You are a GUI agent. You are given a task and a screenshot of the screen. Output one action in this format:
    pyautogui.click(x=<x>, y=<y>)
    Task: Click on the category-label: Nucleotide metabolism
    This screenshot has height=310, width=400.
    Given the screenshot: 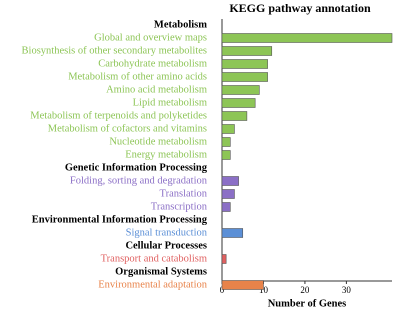 What is the action you would take?
    pyautogui.click(x=158, y=141)
    